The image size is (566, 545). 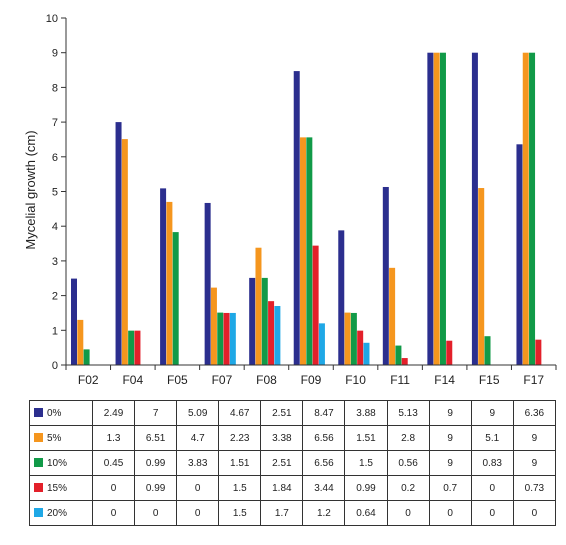 I want to click on value-cell: 0.56, so click(x=408, y=463).